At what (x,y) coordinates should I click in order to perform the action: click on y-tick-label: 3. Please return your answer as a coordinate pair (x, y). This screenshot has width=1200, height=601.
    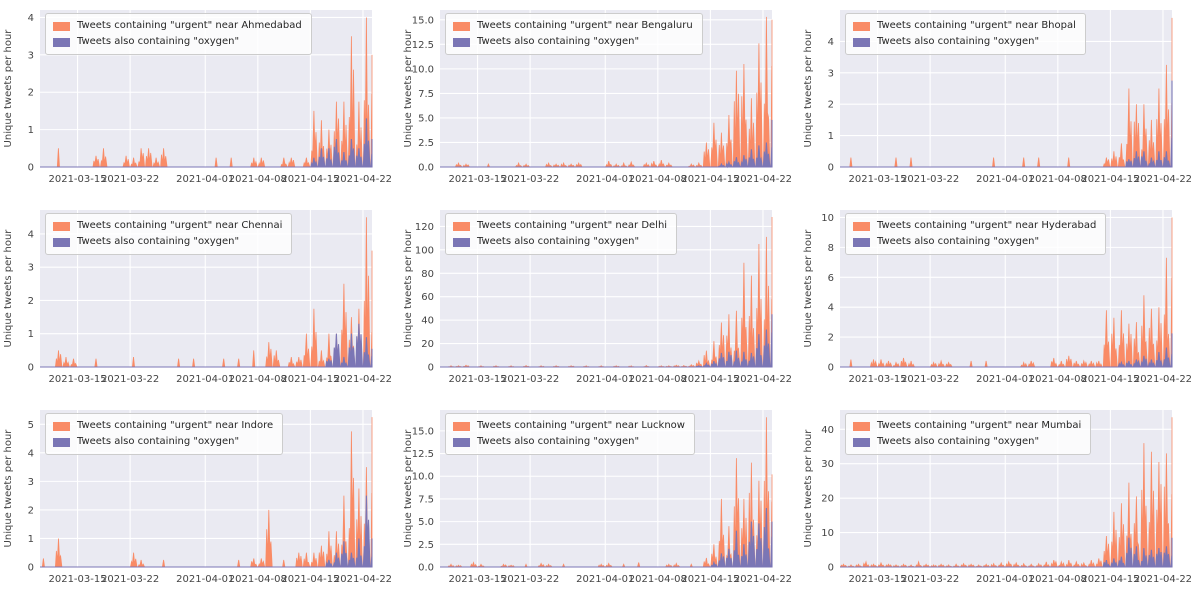
    Looking at the image, I should click on (831, 73).